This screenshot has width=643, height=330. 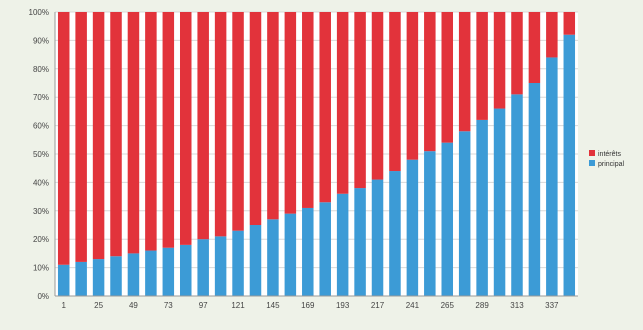 What do you see at coordinates (41, 40) in the screenshot?
I see `y-tick-label: 90%` at bounding box center [41, 40].